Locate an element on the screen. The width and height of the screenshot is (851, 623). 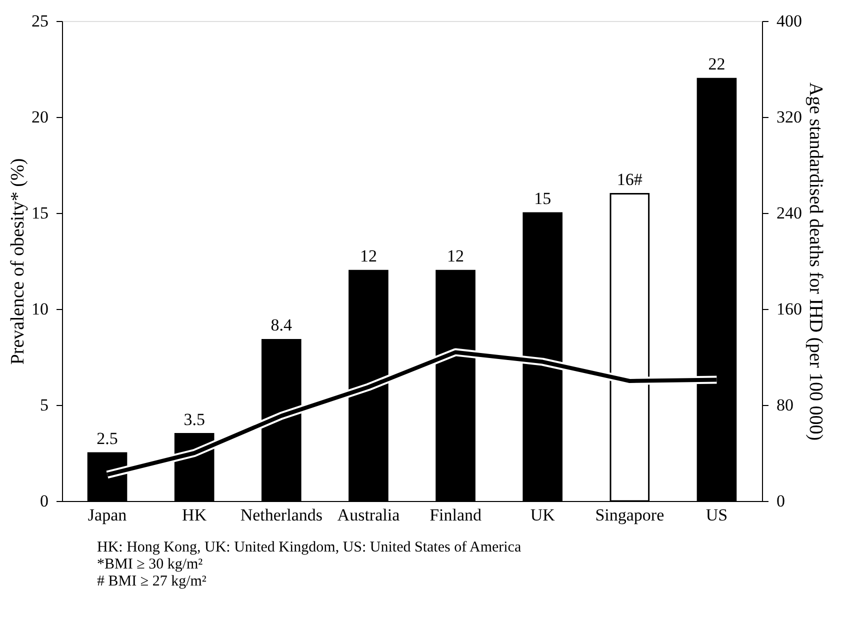
text: HK: Hong Kong, UK: United Kingdom, US: United States of America is located at coordinates (309, 548).